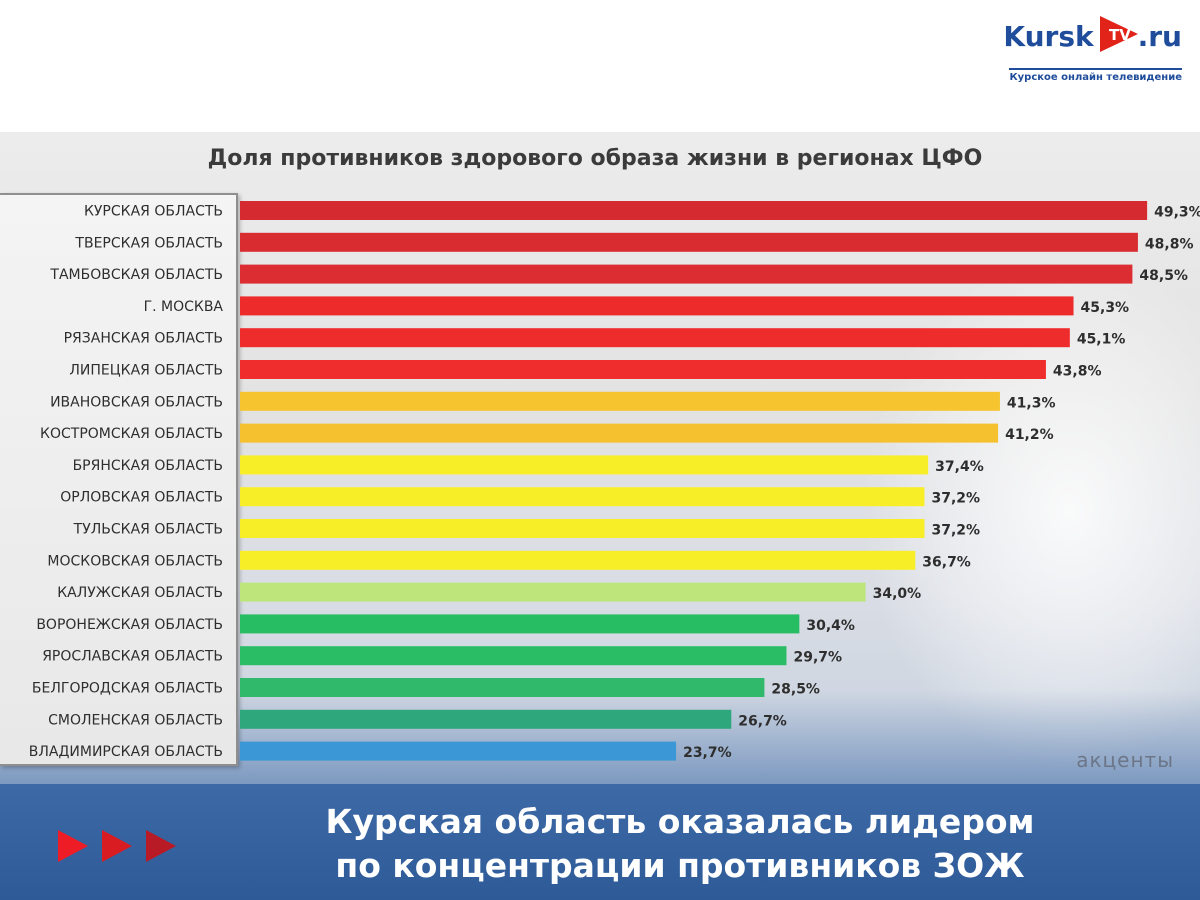  What do you see at coordinates (1120, 35) in the screenshot?
I see `logo-badge-text: TV` at bounding box center [1120, 35].